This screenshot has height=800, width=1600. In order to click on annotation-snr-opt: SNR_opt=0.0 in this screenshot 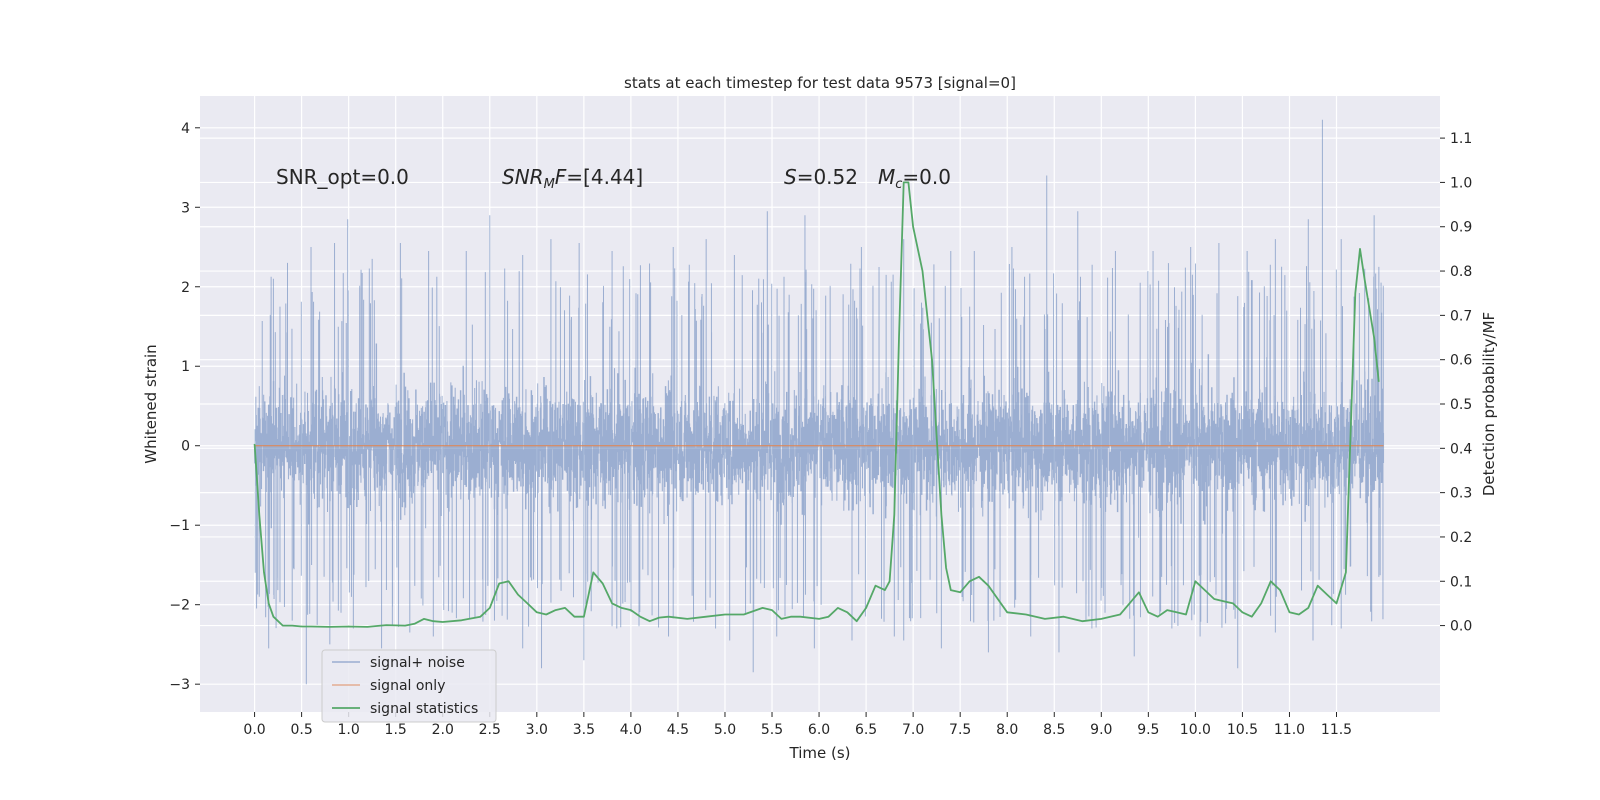, I will do `click(342, 177)`.